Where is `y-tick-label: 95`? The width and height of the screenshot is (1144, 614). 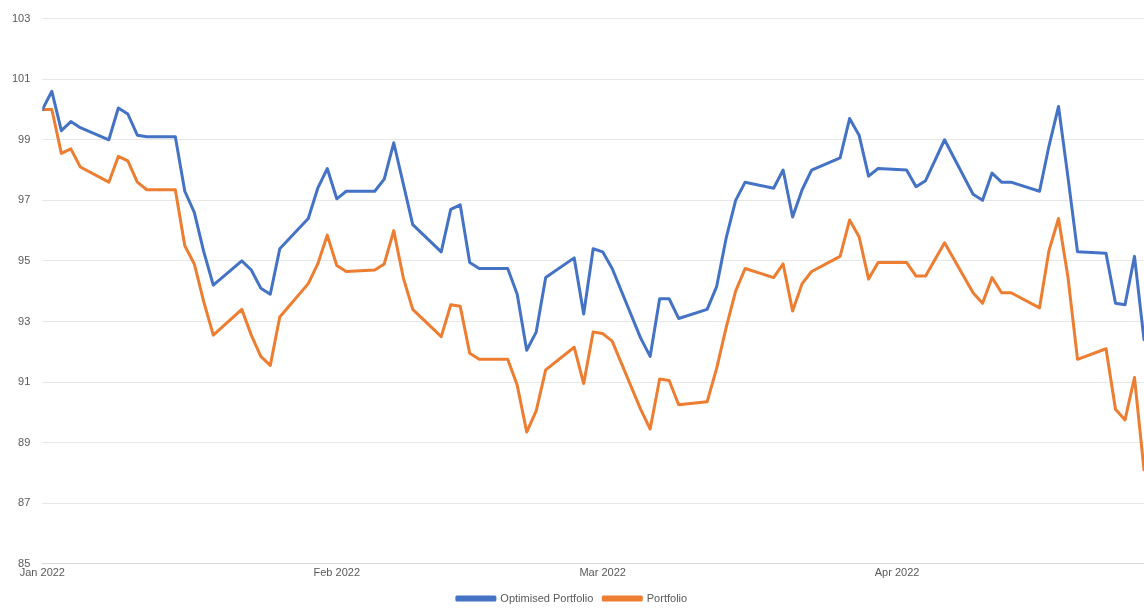
y-tick-label: 95 is located at coordinates (24, 259).